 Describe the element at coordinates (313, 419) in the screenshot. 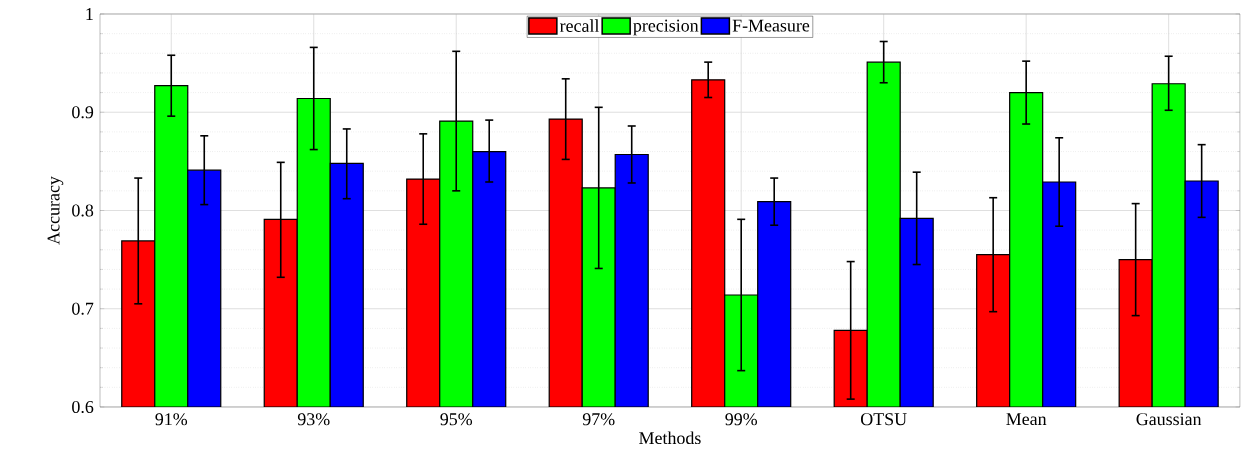

I see `x-tick-label: 93%` at that location.